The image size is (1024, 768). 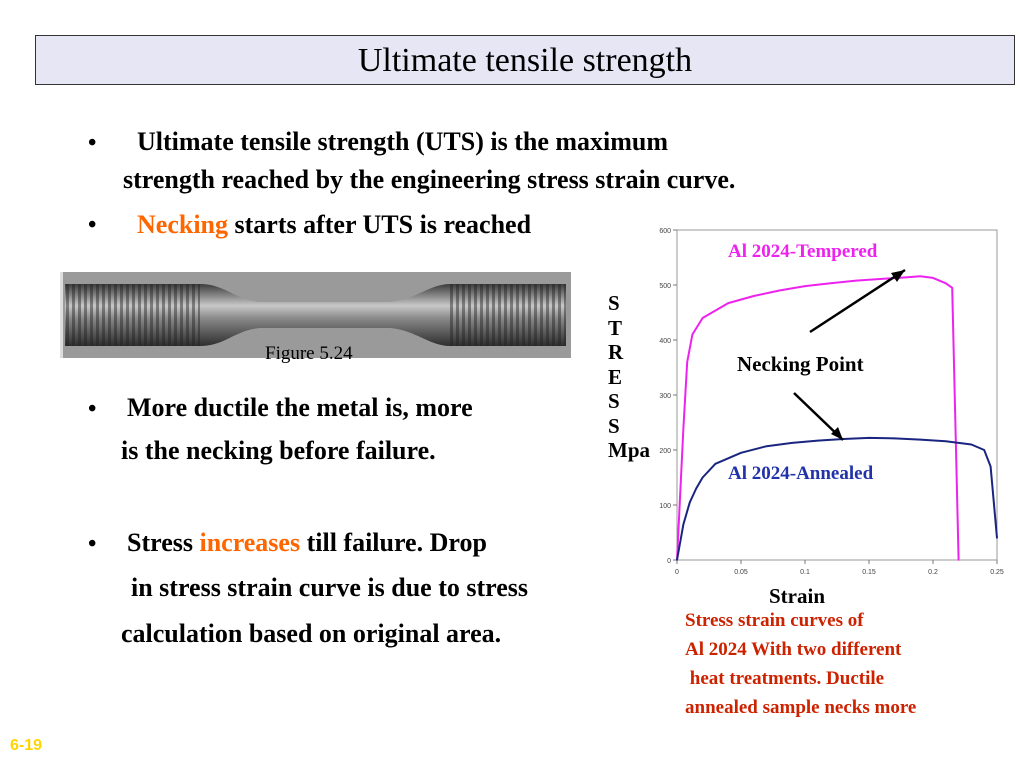 I want to click on tensile-specimen-photo, so click(x=315, y=315).